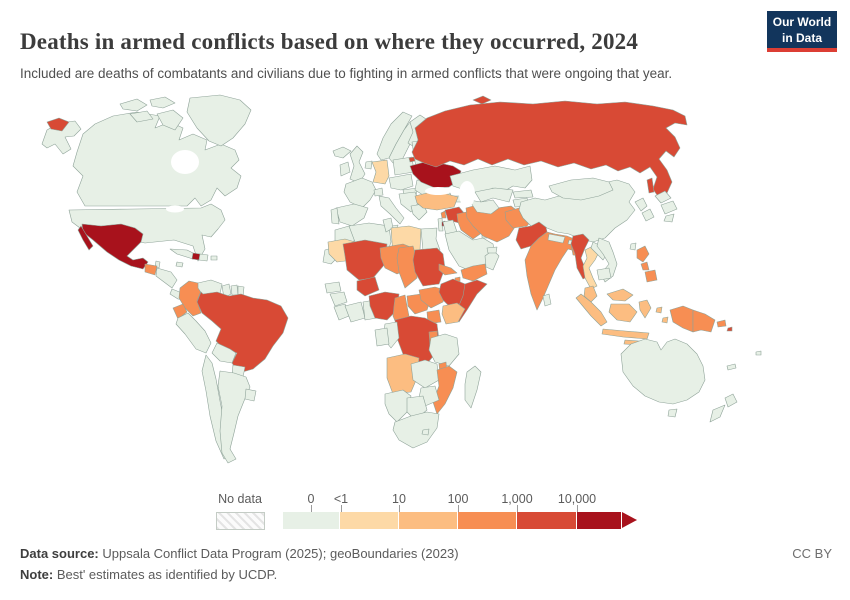 The height and width of the screenshot is (600, 850). What do you see at coordinates (444, 350) in the screenshot?
I see `country-tanzania` at bounding box center [444, 350].